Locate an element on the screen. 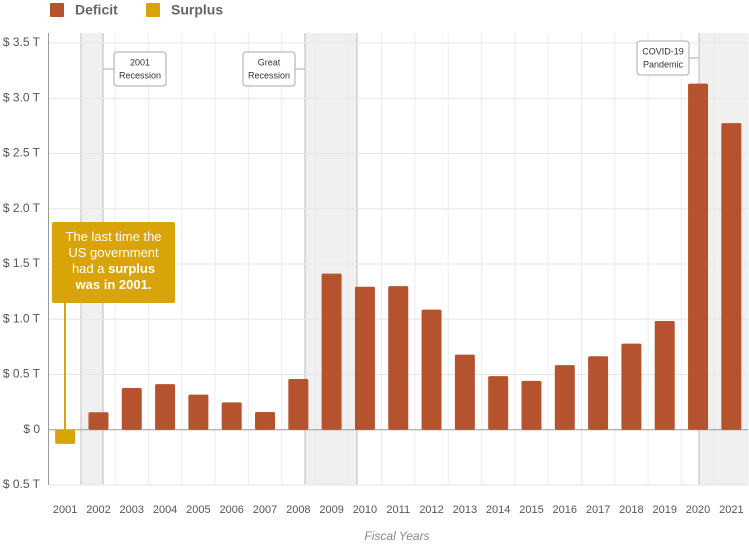 This screenshot has width=749, height=545. y-tick-label: $ 3.5 T is located at coordinates (22, 42).